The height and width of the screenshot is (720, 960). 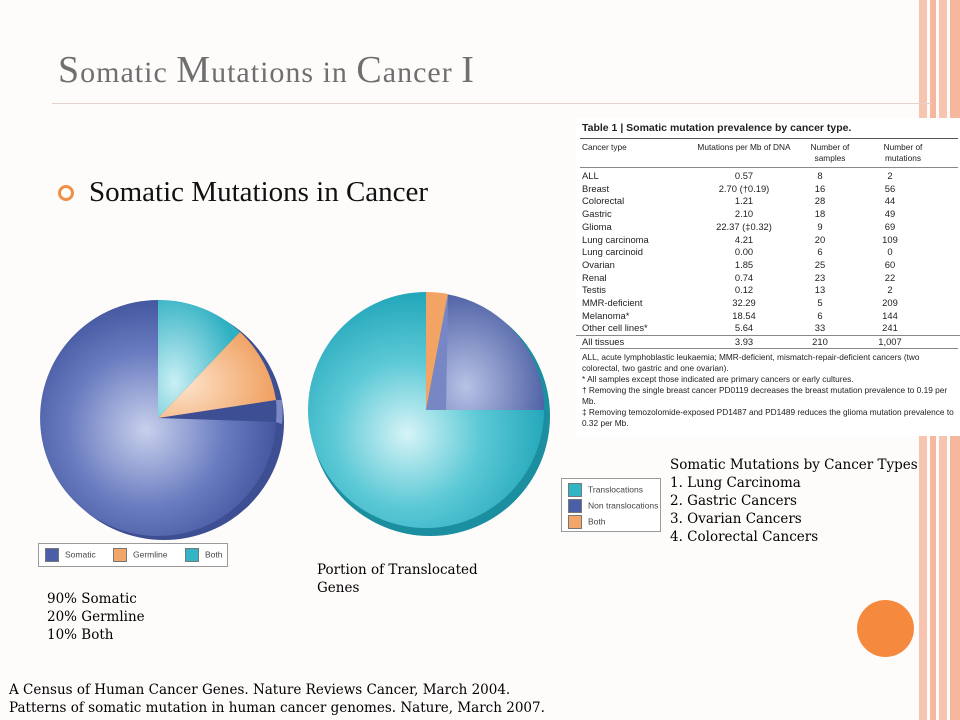 I want to click on table-row: All tissues 3.93 210 1,007, so click(x=768, y=341).